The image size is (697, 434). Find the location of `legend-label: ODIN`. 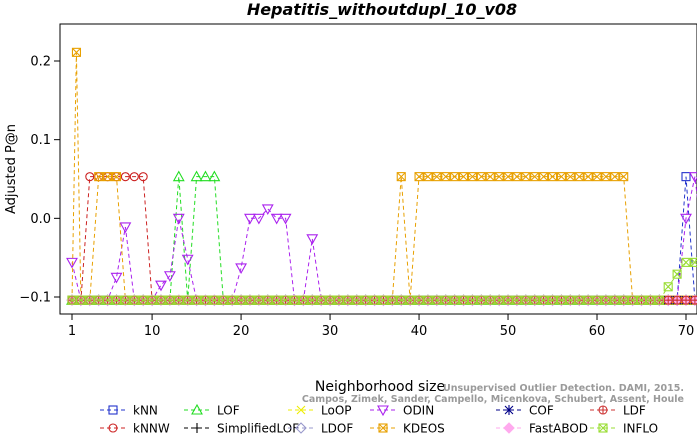

legend-label: ODIN is located at coordinates (418, 411).